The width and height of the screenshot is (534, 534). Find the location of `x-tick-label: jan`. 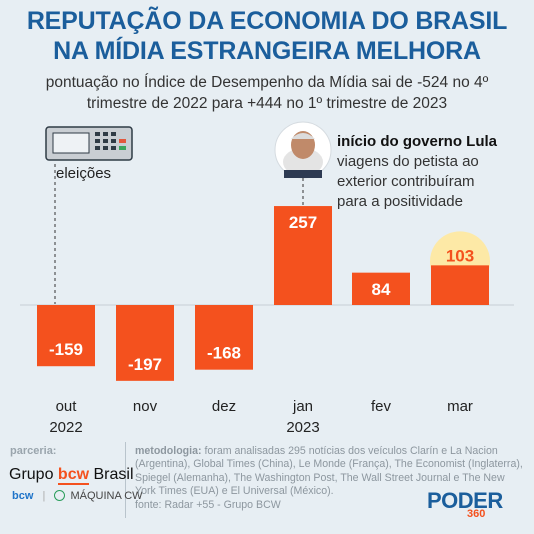

x-tick-label: jan is located at coordinates (302, 406).